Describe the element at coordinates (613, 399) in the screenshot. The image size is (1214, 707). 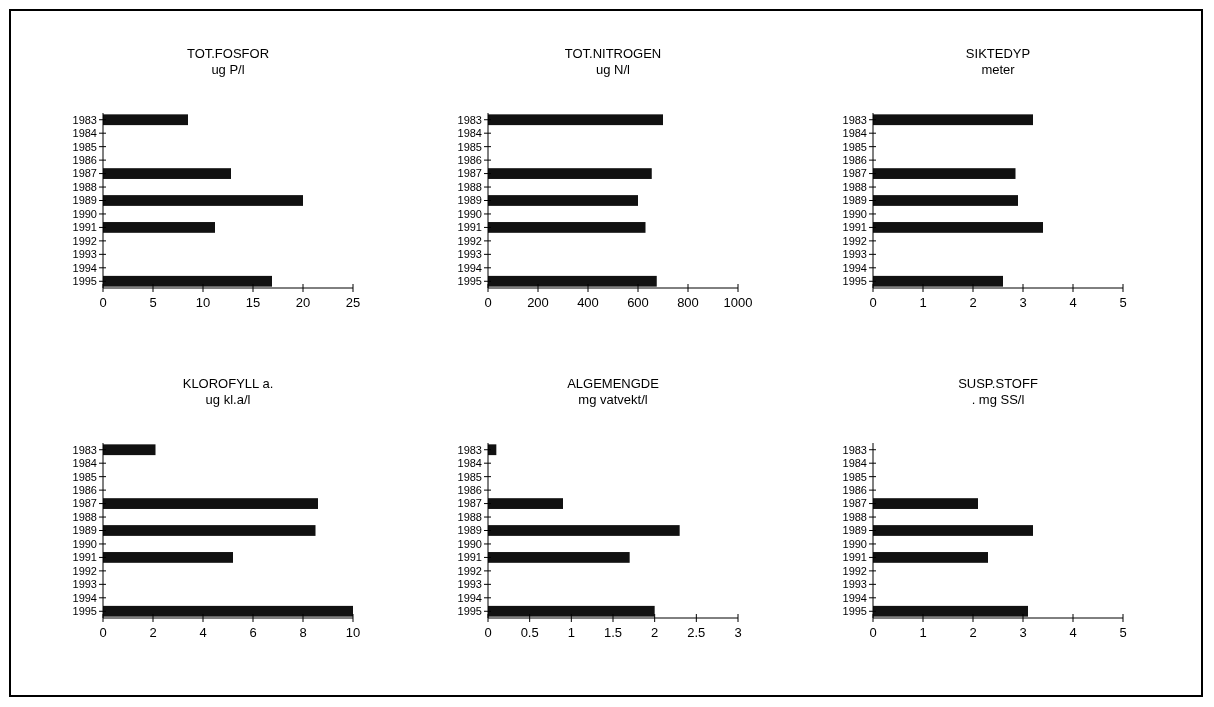
I see `chart-subtitle: mg vatvekt/l` at that location.